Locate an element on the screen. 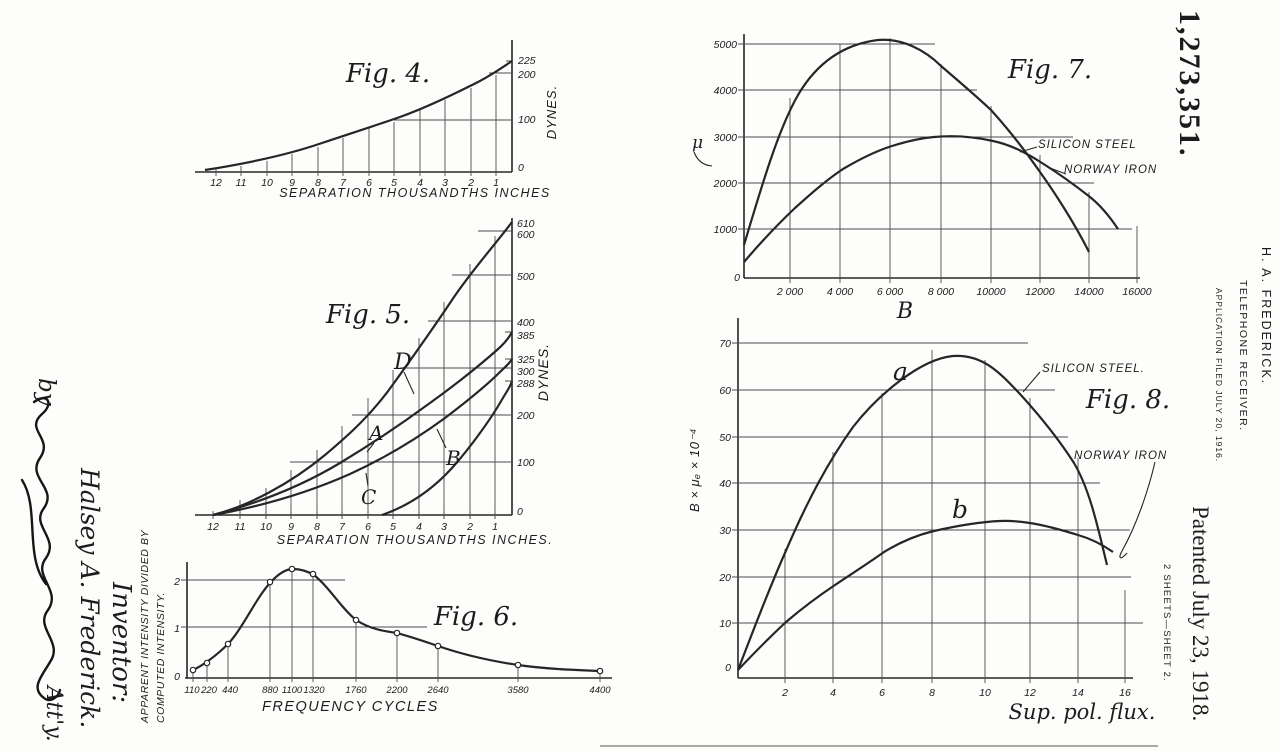  fig4-xtick: 9 is located at coordinates (292, 183).